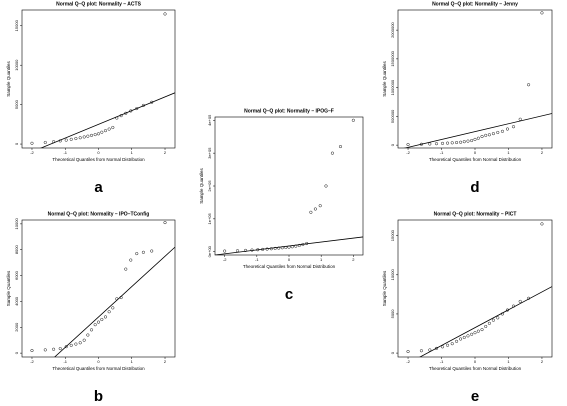  What do you see at coordinates (475, 396) in the screenshot?
I see `panel-label: e` at bounding box center [475, 396].